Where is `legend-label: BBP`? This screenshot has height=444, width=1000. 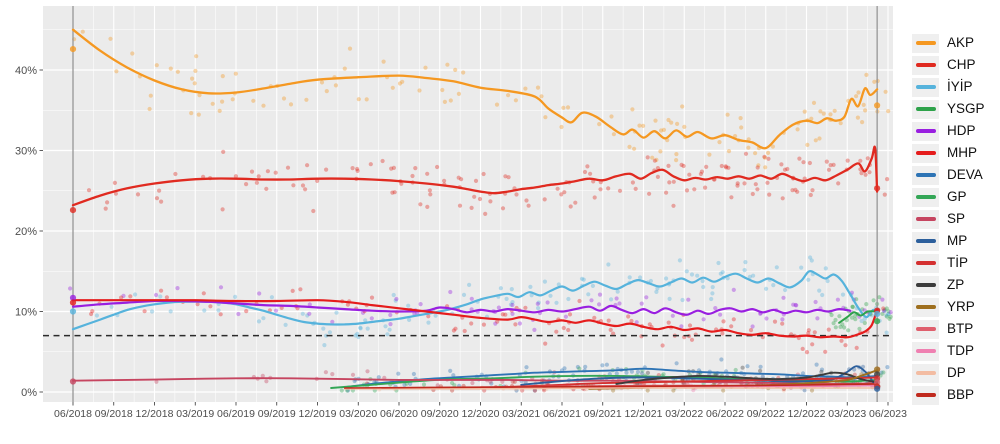 legend-label: BBP is located at coordinates (961, 395).